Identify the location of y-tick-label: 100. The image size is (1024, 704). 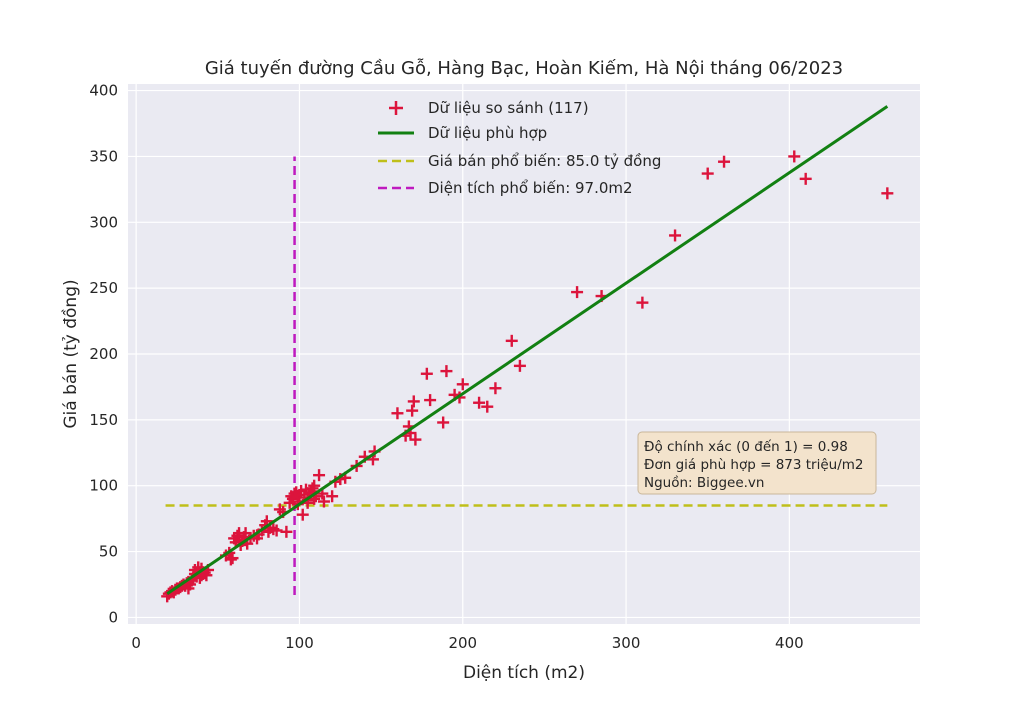
(103, 486).